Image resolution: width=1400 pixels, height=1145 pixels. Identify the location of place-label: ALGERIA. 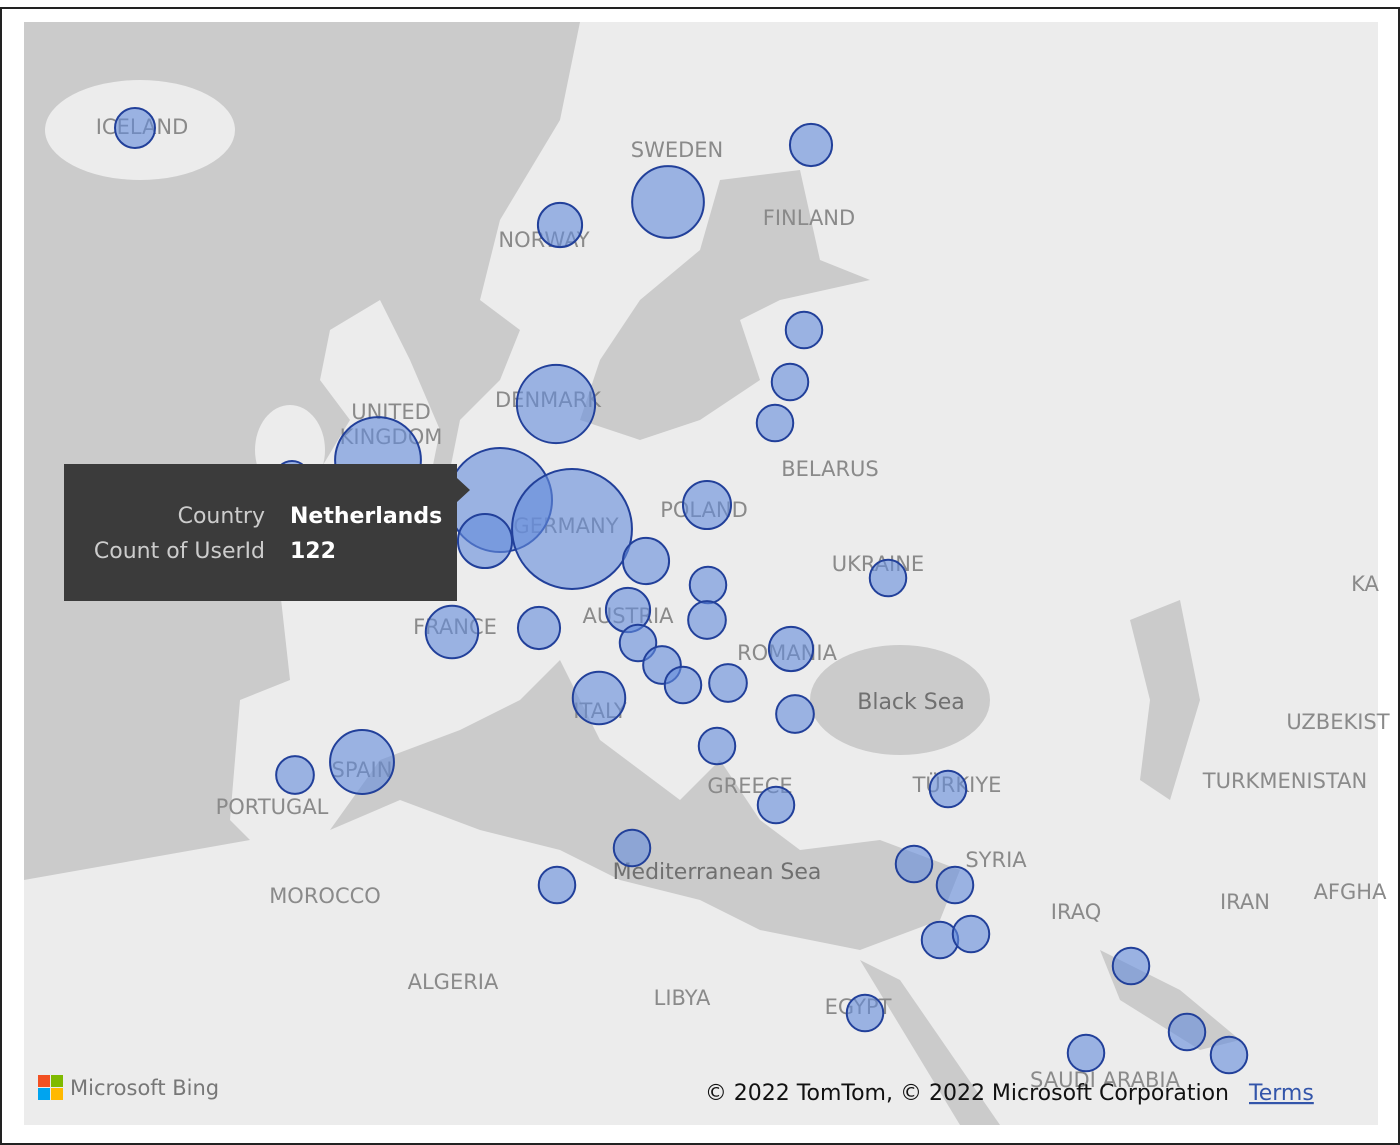
(453, 982).